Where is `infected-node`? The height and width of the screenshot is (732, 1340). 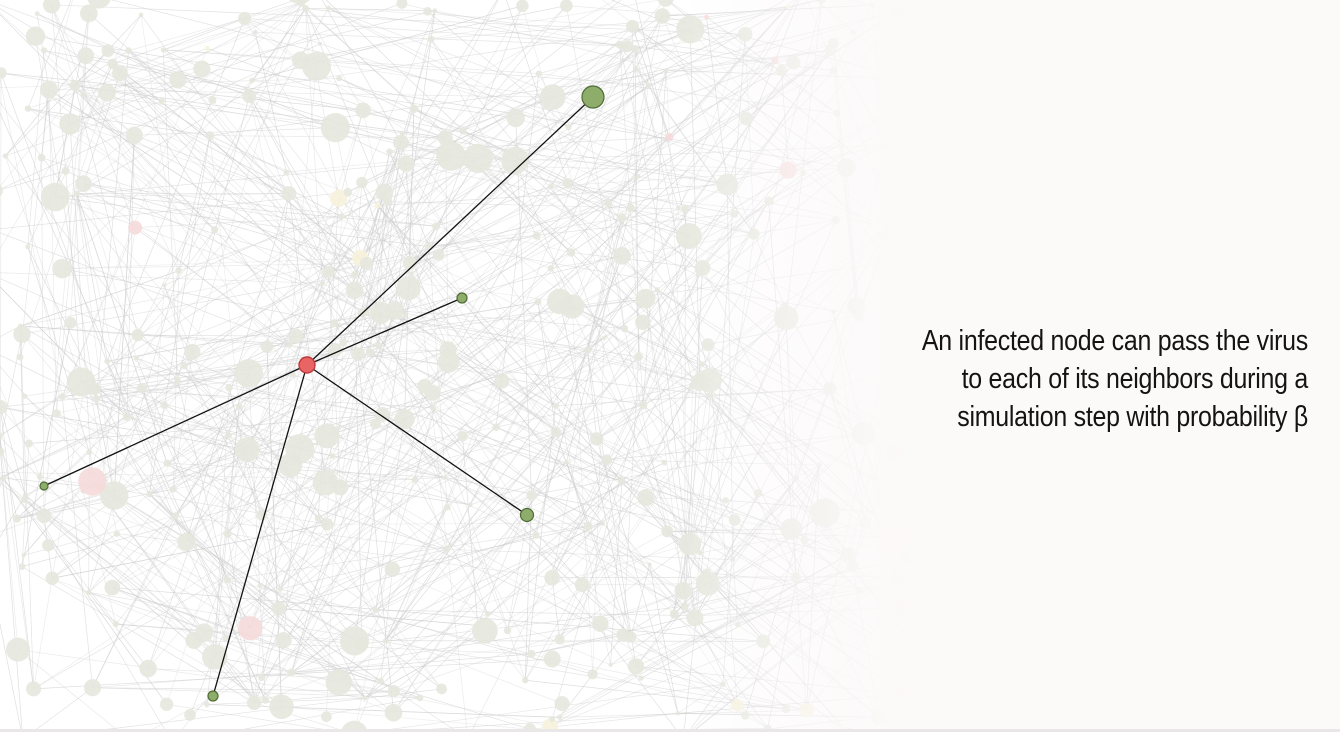 infected-node is located at coordinates (307, 365).